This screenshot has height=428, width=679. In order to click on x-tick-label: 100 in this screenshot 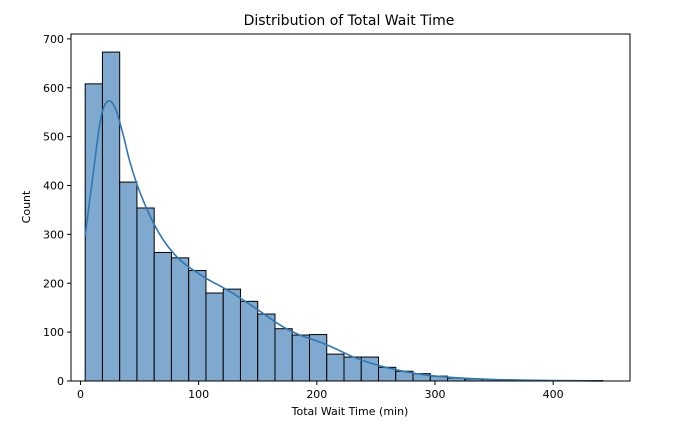, I will do `click(198, 394)`.